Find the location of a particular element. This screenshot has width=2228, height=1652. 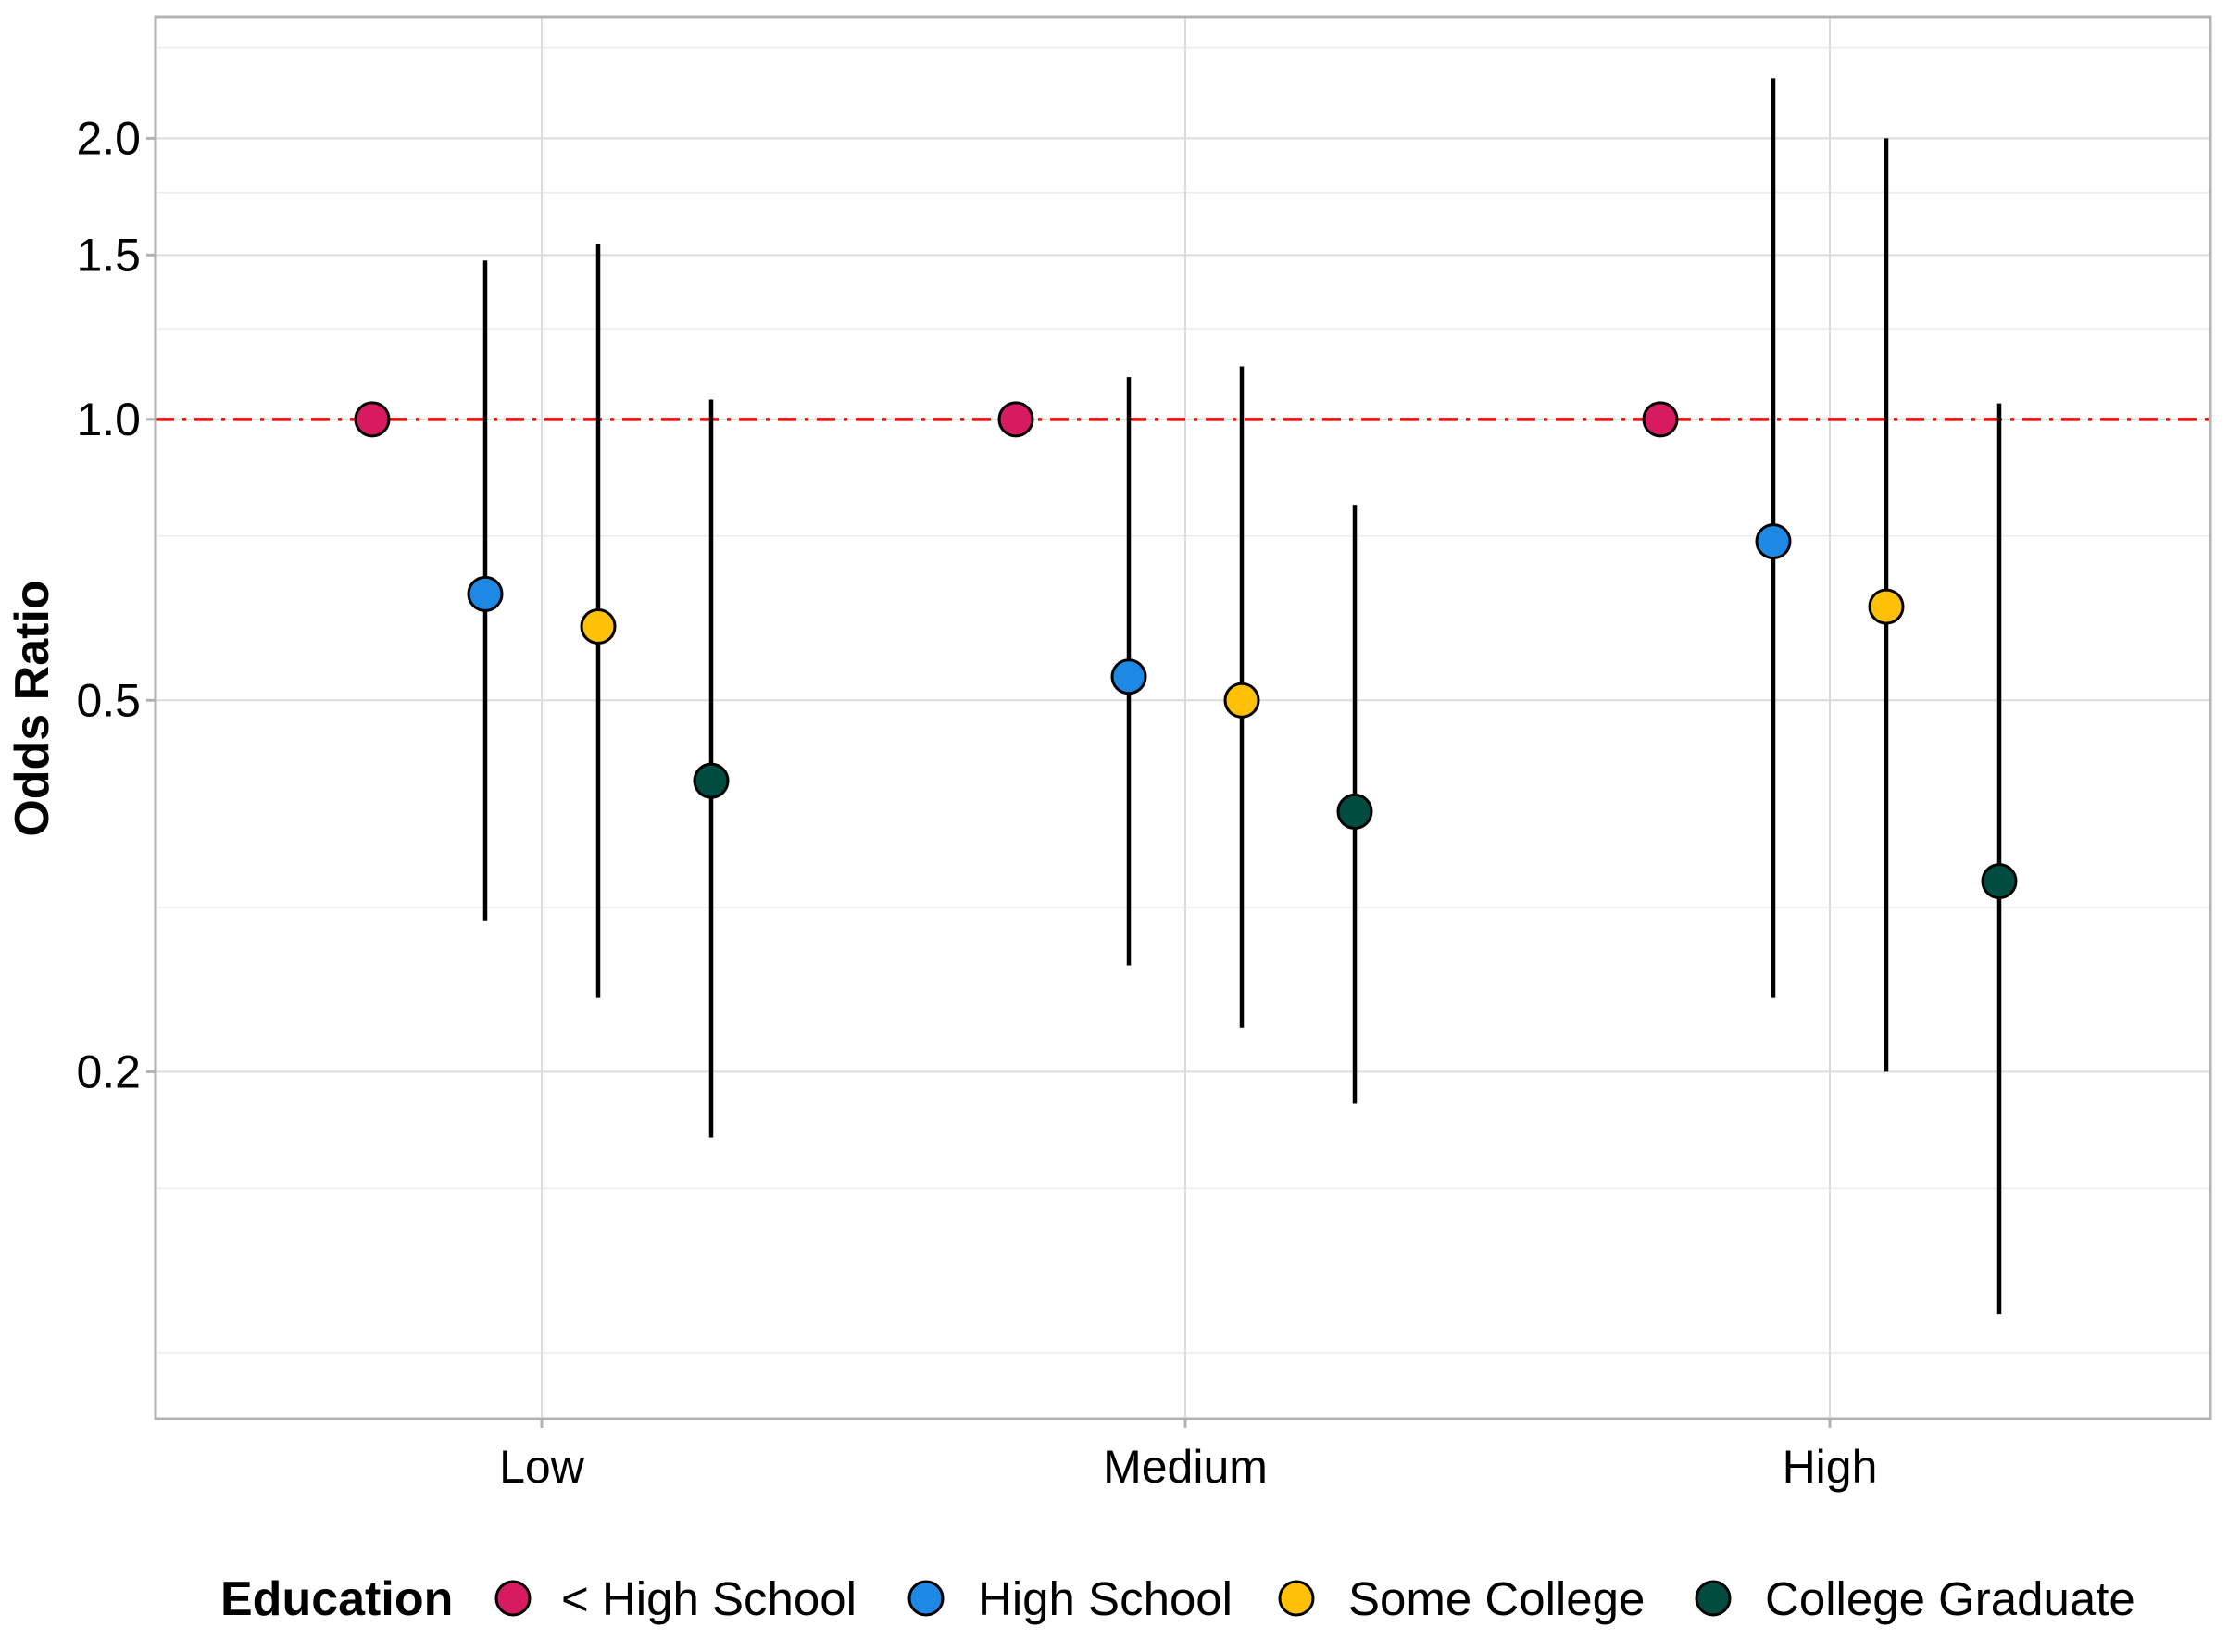

y-tick-label: 1.0 is located at coordinates (108, 419).